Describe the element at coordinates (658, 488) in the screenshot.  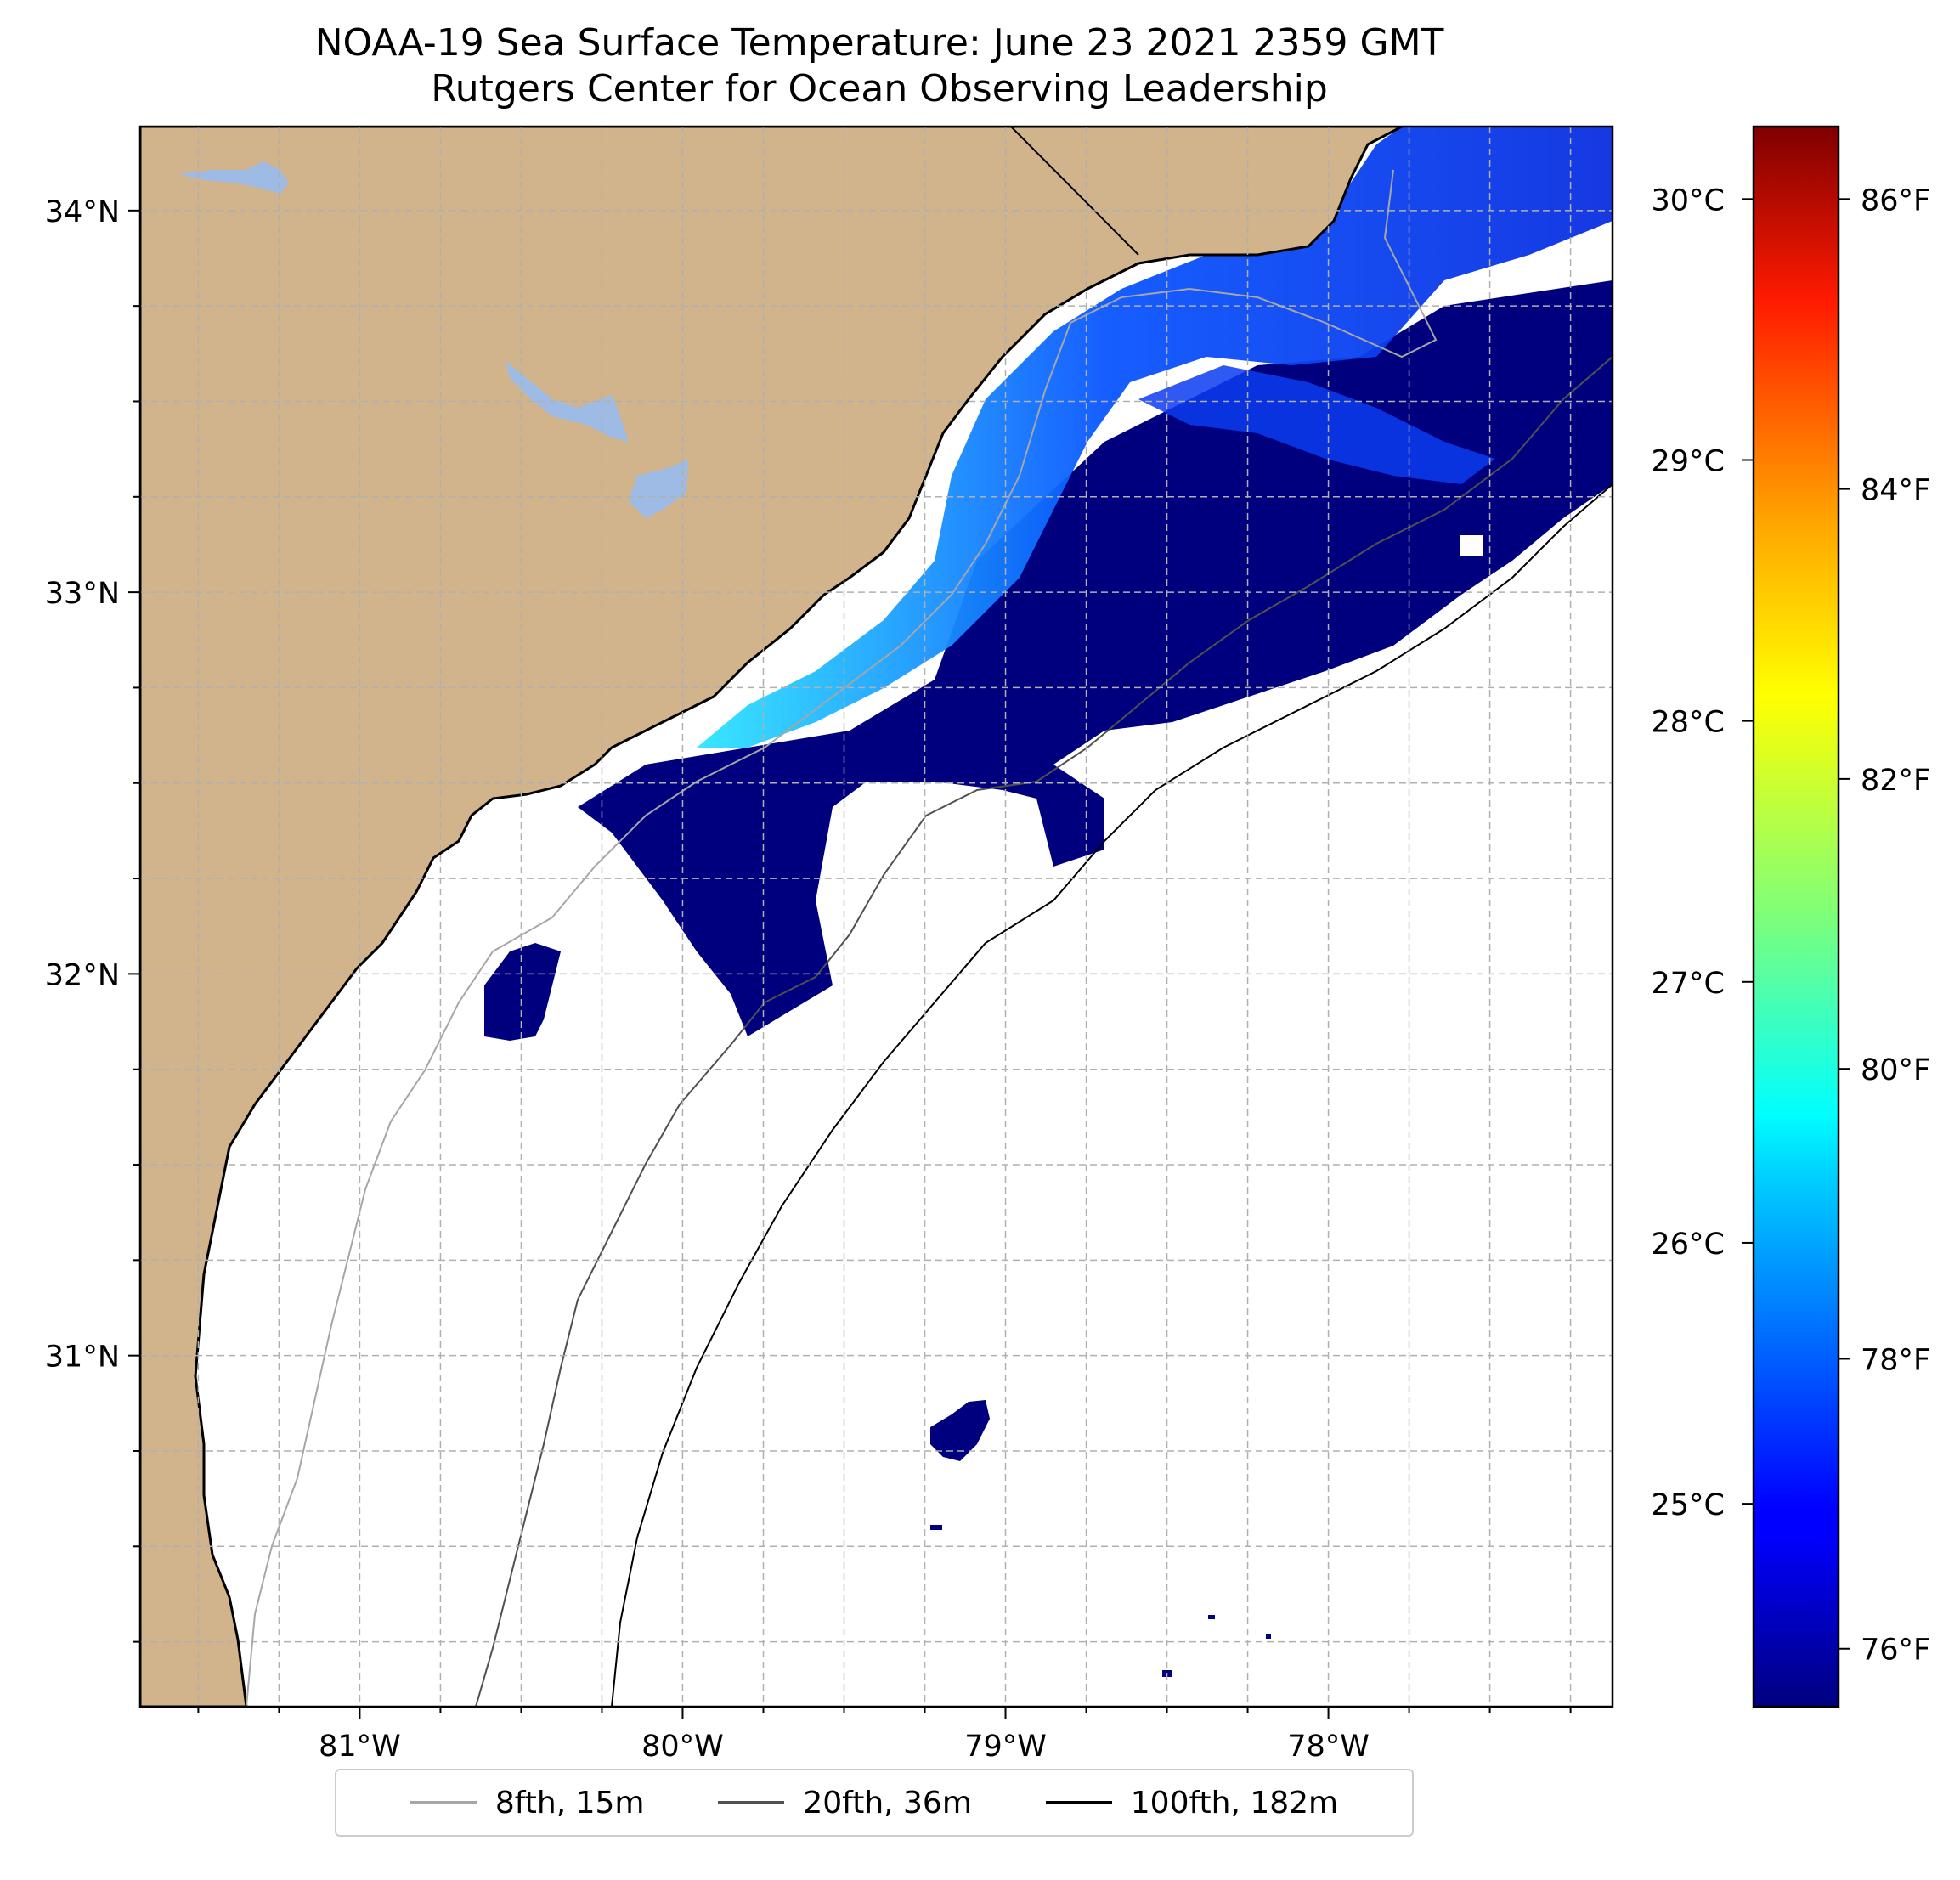
I see `lake-moultrie` at that location.